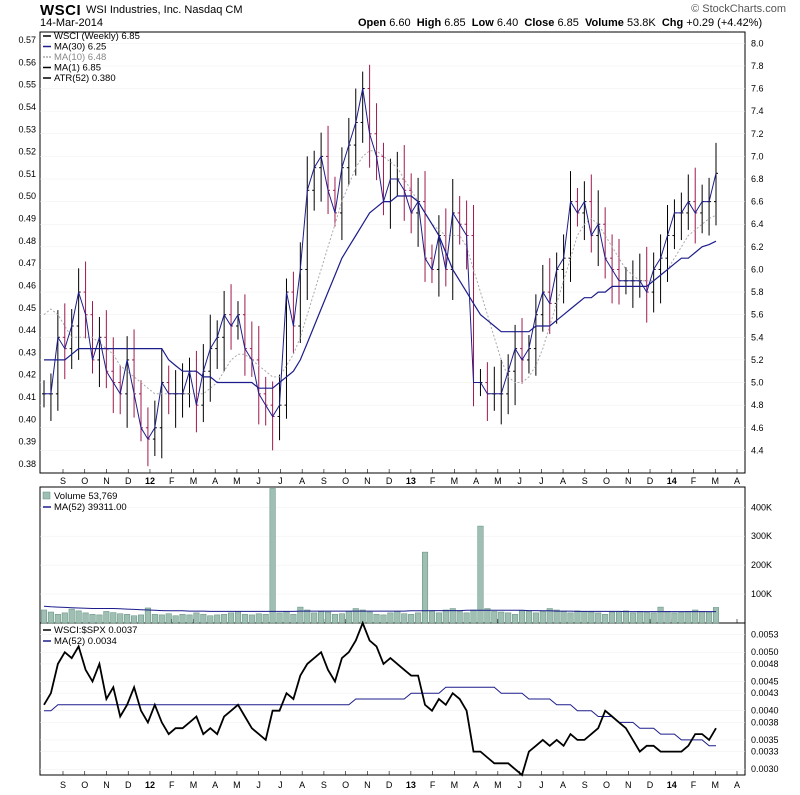  What do you see at coordinates (765, 664) in the screenshot?
I see `ratio-tick-label: 0.0048` at bounding box center [765, 664].